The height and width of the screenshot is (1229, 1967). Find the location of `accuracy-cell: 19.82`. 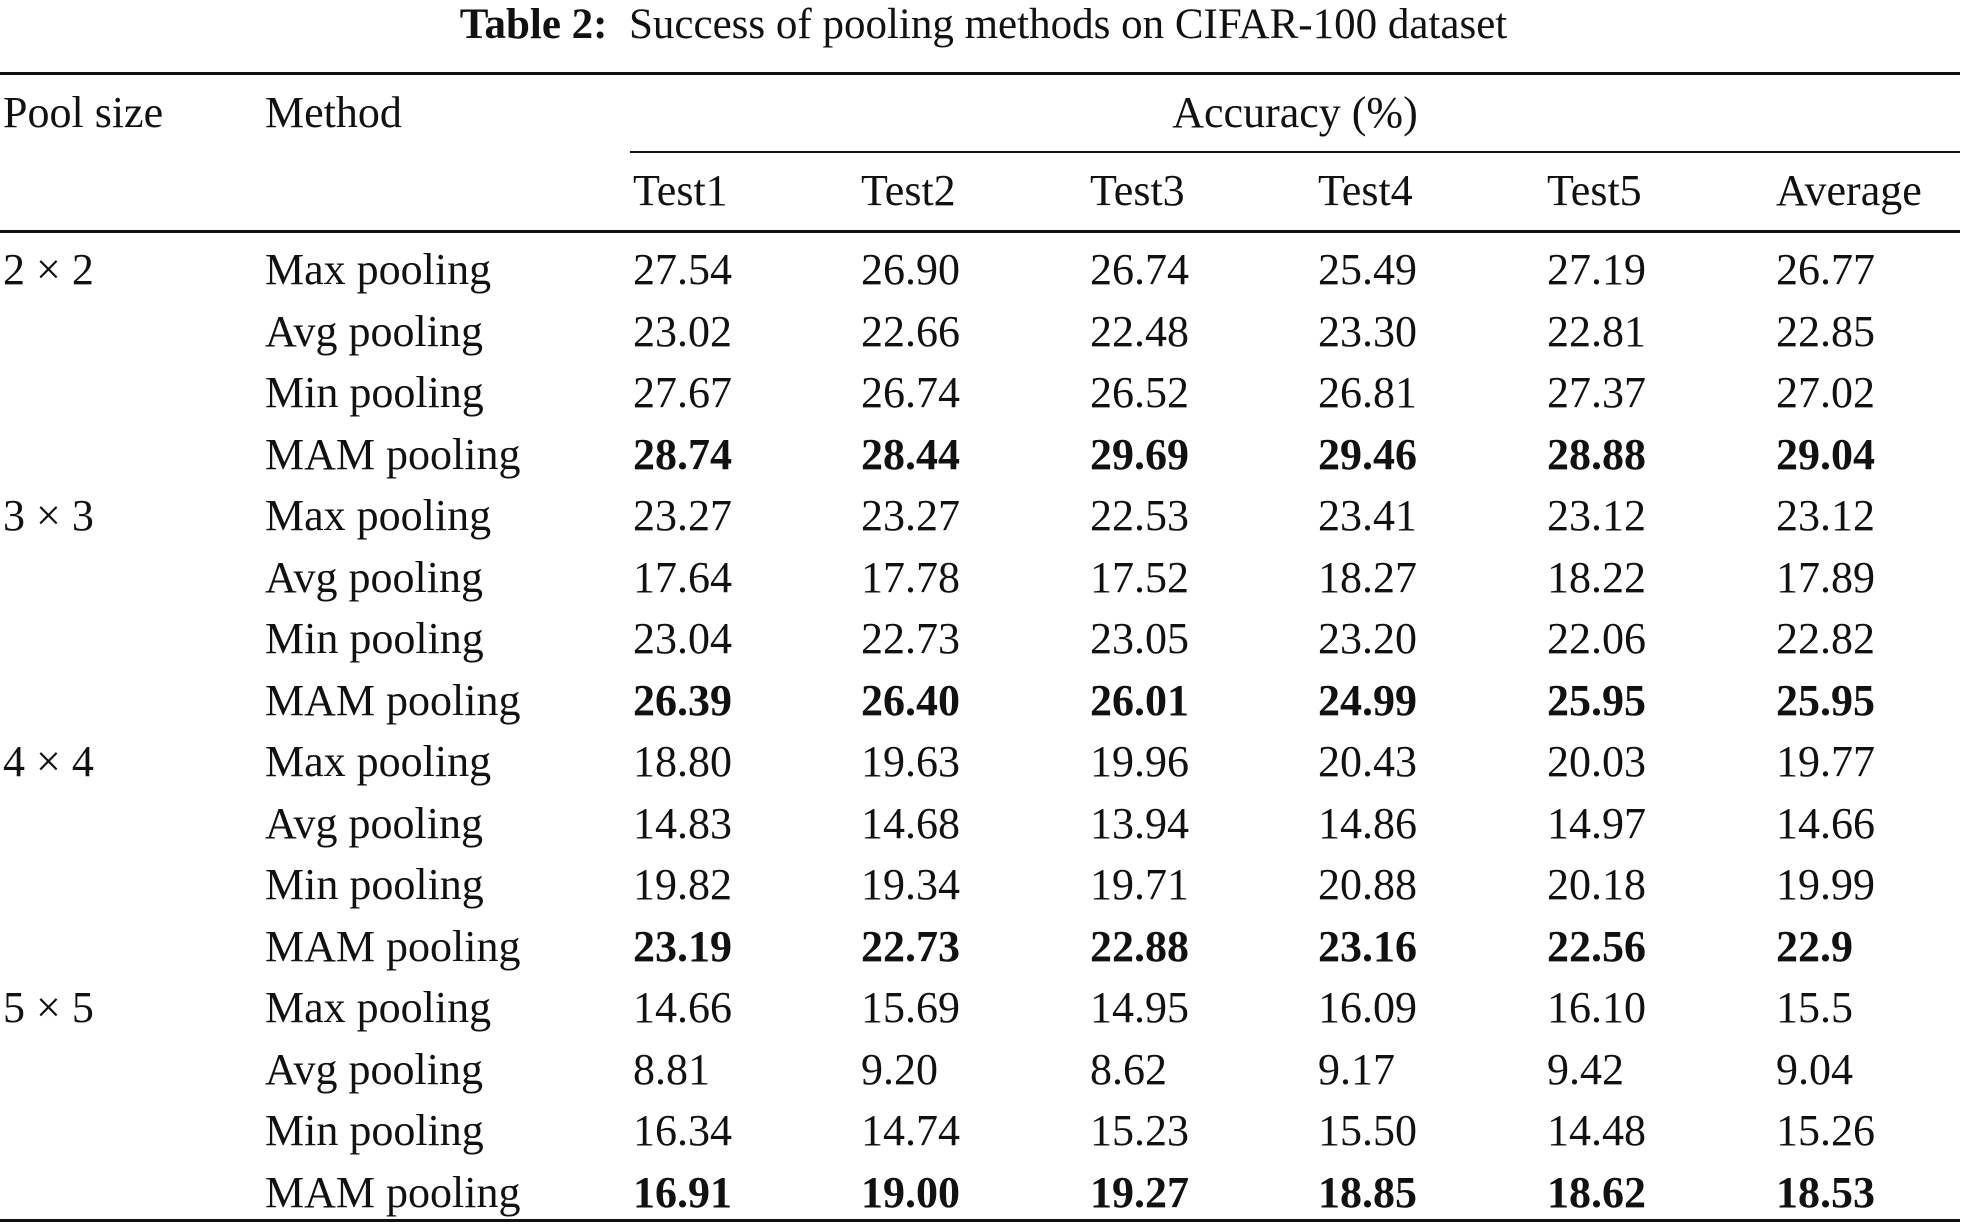

accuracy-cell: 19.82 is located at coordinates (682, 884).